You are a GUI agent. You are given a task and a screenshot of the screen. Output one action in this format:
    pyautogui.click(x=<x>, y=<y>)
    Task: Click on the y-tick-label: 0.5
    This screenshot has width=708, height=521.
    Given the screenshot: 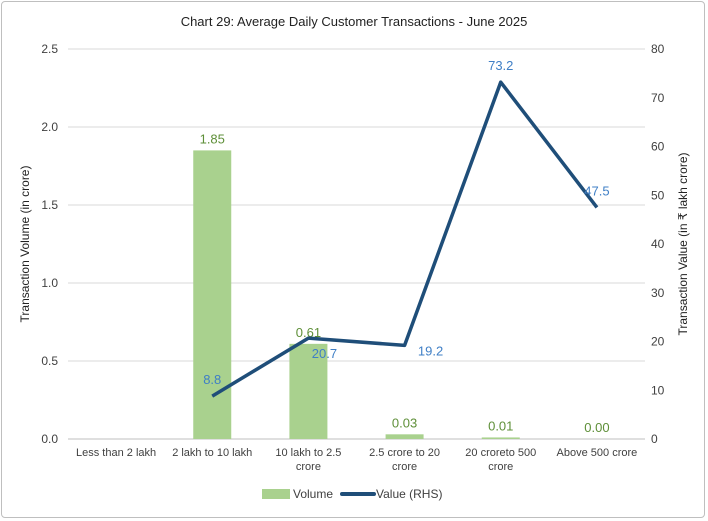 What is the action you would take?
    pyautogui.click(x=49, y=361)
    